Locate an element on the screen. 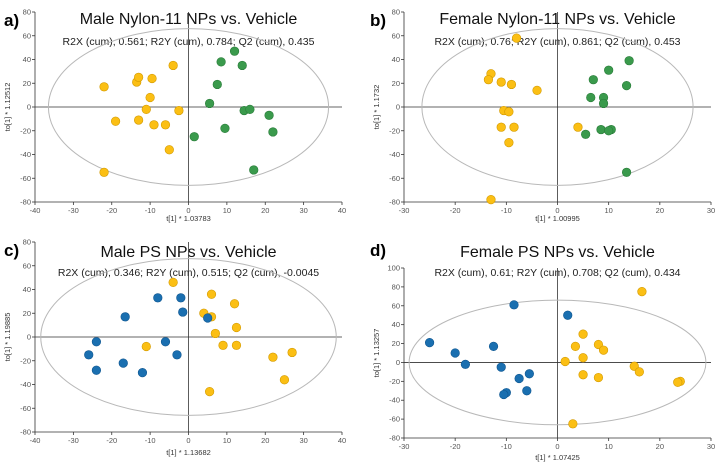  y-axis-label: to[1] * 1.1732 is located at coordinates (376, 107).